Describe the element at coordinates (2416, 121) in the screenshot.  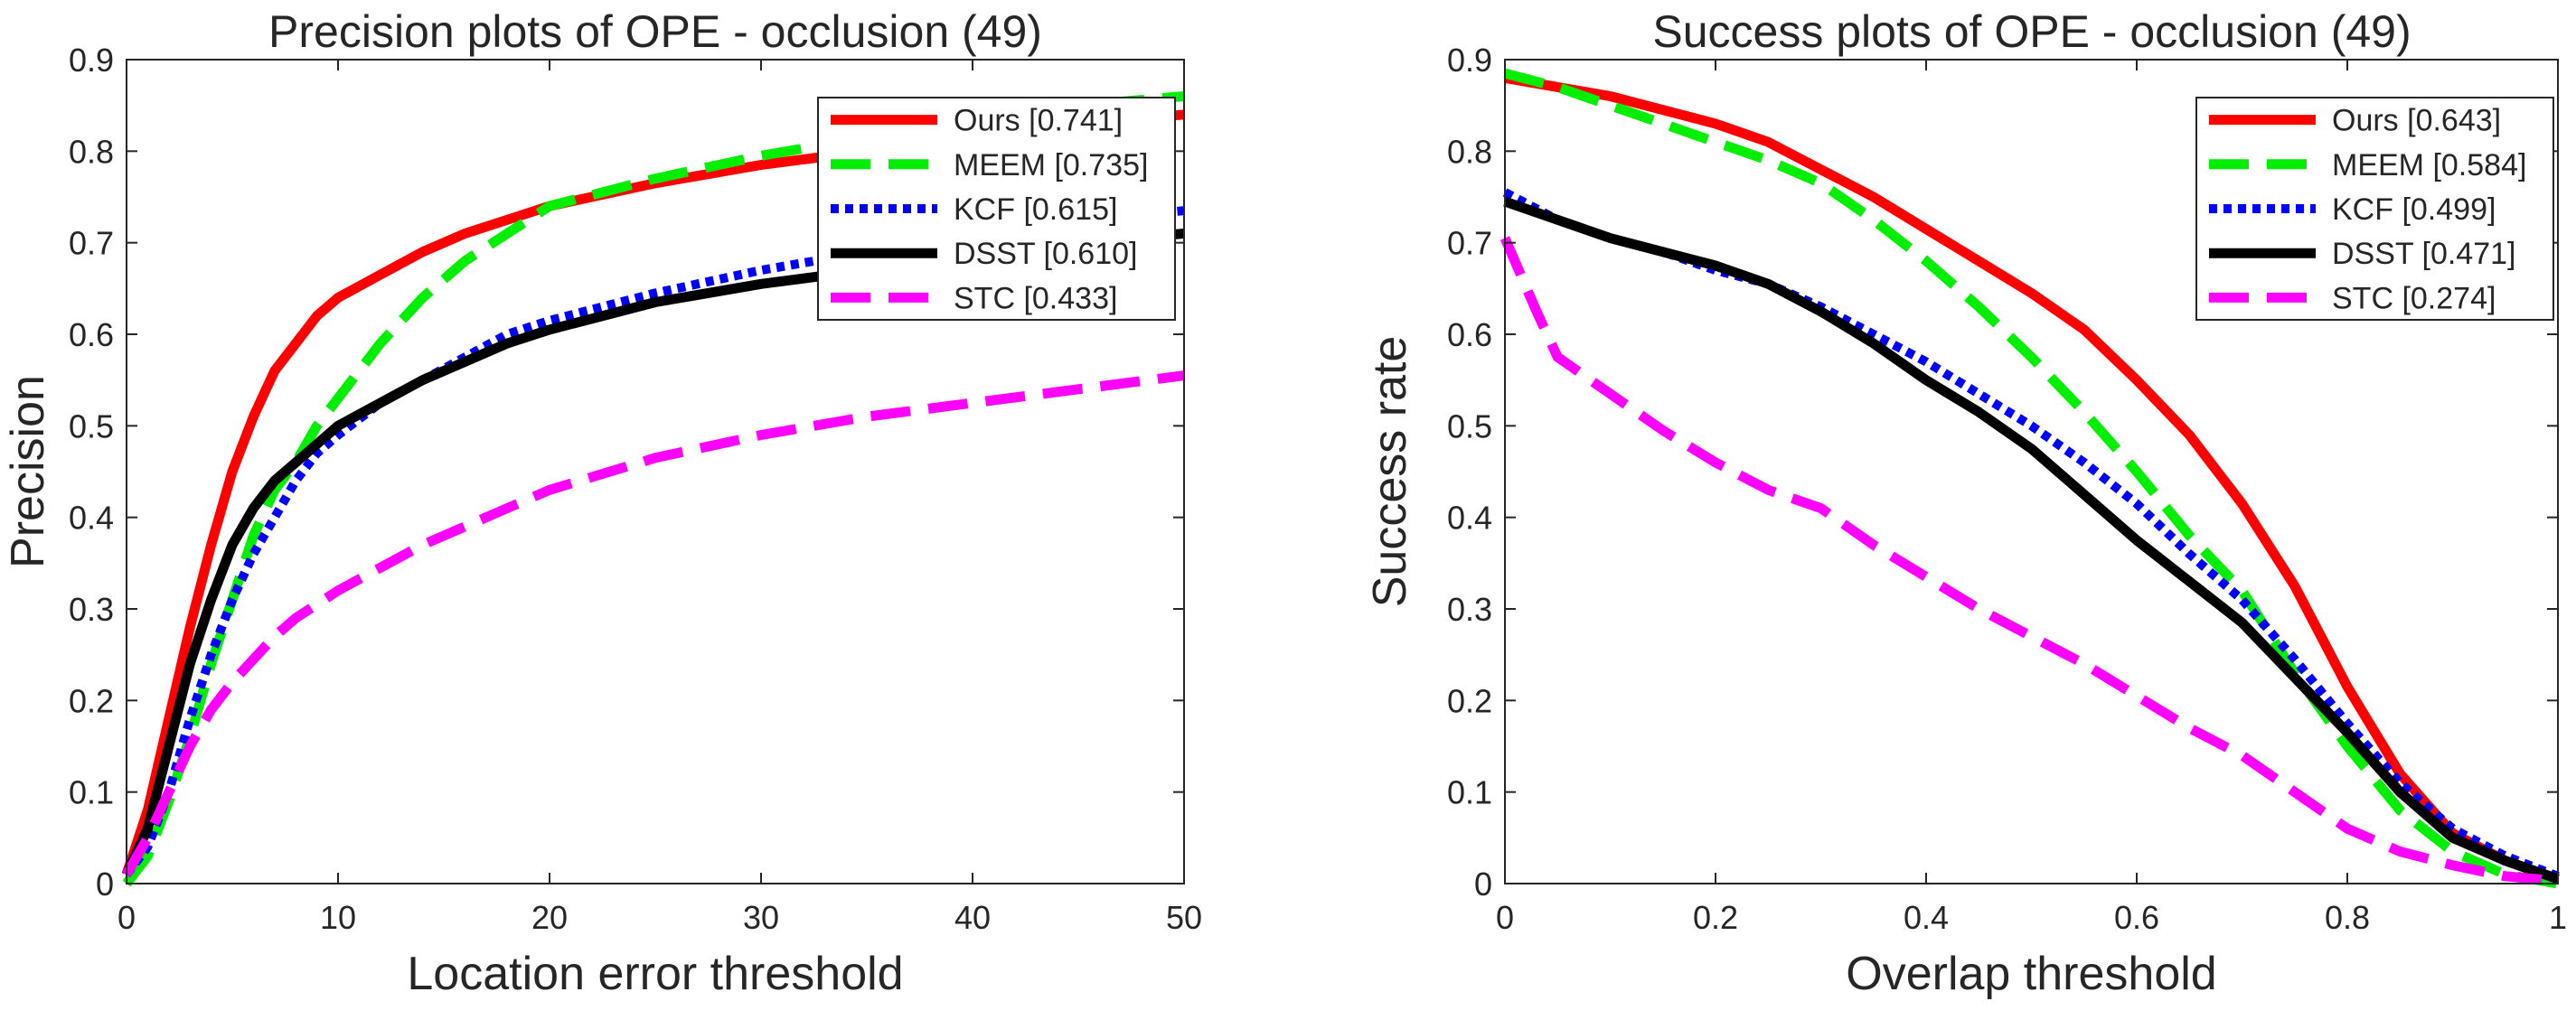
I see `legend-label-ours: Ours [0.643]` at that location.